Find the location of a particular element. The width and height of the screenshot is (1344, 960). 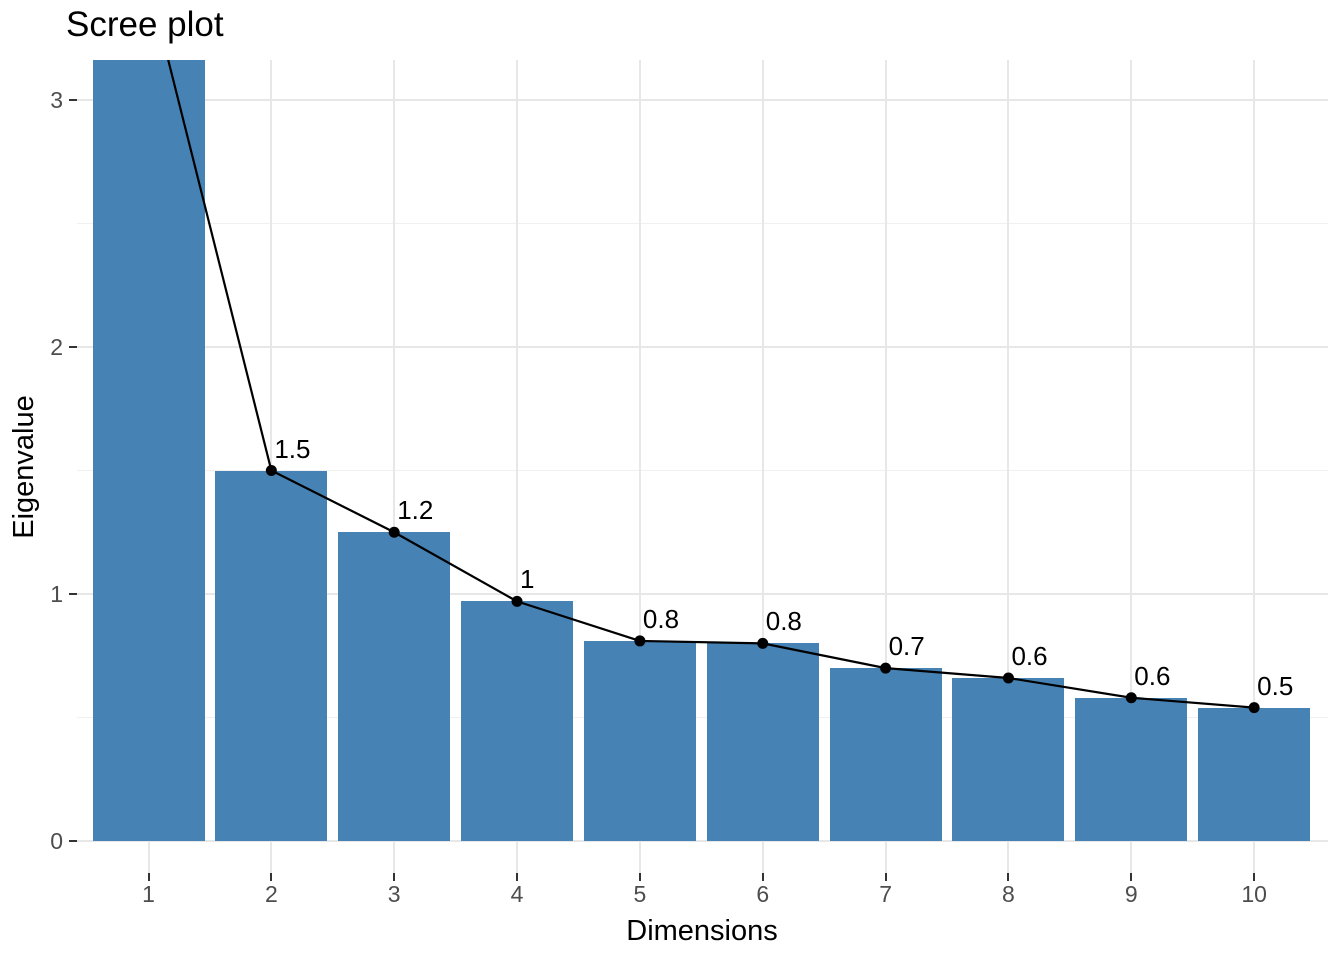

x-tick-label: 4 is located at coordinates (517, 894).